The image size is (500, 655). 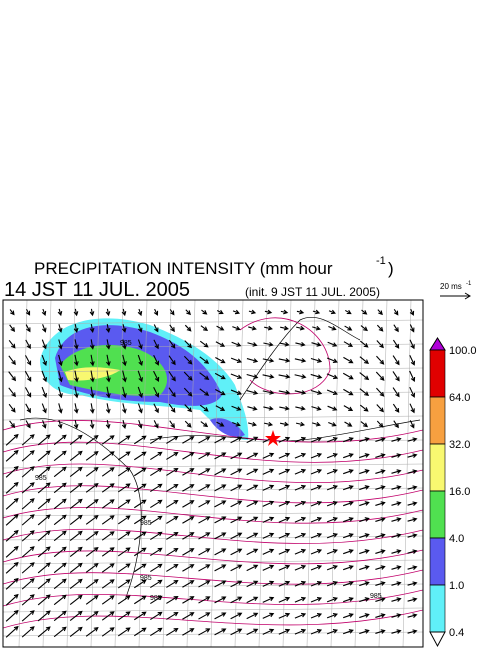 I want to click on colorbar: 100.0 64.0 32.0 16.0 4.0 1.0 0.4, so click(x=453, y=492).